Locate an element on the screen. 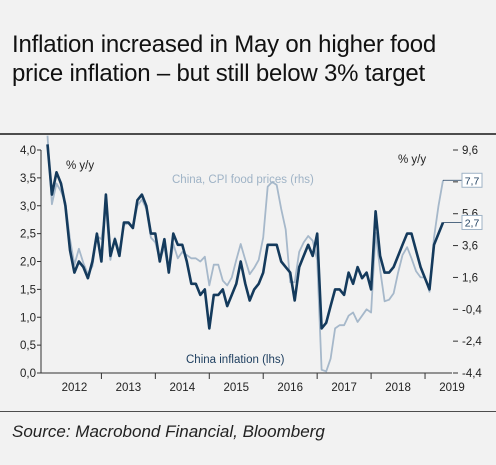  x-tick-label: 2018 is located at coordinates (398, 388).